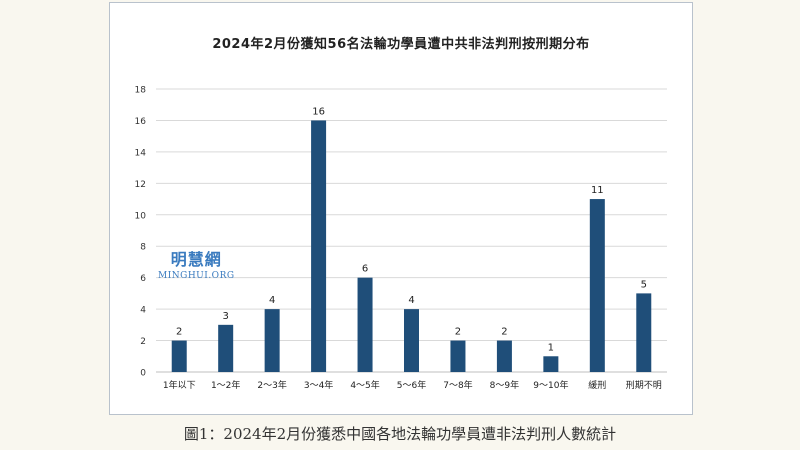 This screenshot has height=450, width=800. What do you see at coordinates (644, 385) in the screenshot?
I see `x-tick-label: 刑期不明` at bounding box center [644, 385].